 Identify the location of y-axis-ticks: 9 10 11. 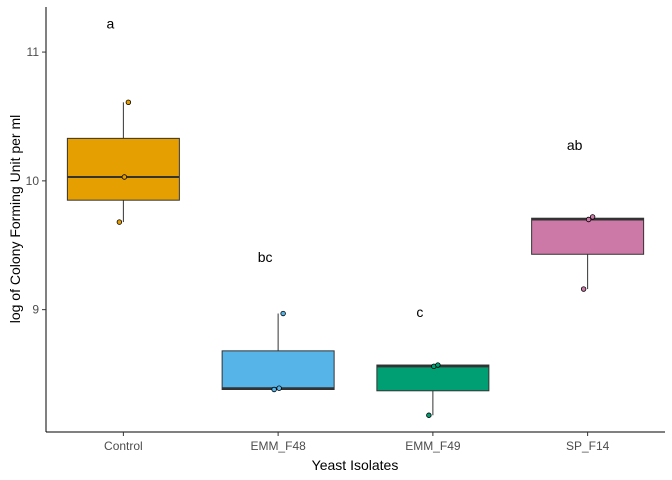
(36, 181).